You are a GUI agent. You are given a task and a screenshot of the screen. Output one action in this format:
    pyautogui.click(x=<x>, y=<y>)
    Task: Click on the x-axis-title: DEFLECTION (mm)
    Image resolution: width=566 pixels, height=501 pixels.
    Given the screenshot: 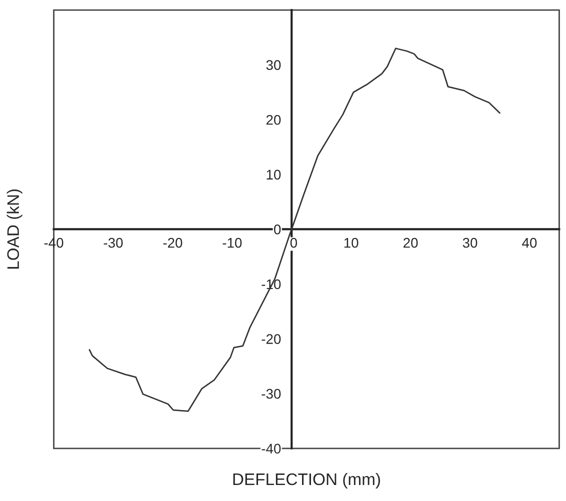 What is the action you would take?
    pyautogui.click(x=306, y=480)
    